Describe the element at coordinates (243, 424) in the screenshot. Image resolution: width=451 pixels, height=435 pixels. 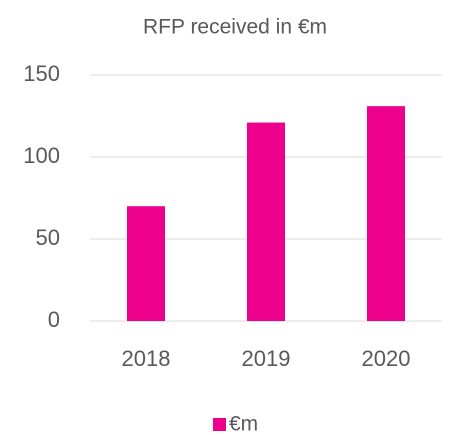
I see `legend-label: €m` at that location.